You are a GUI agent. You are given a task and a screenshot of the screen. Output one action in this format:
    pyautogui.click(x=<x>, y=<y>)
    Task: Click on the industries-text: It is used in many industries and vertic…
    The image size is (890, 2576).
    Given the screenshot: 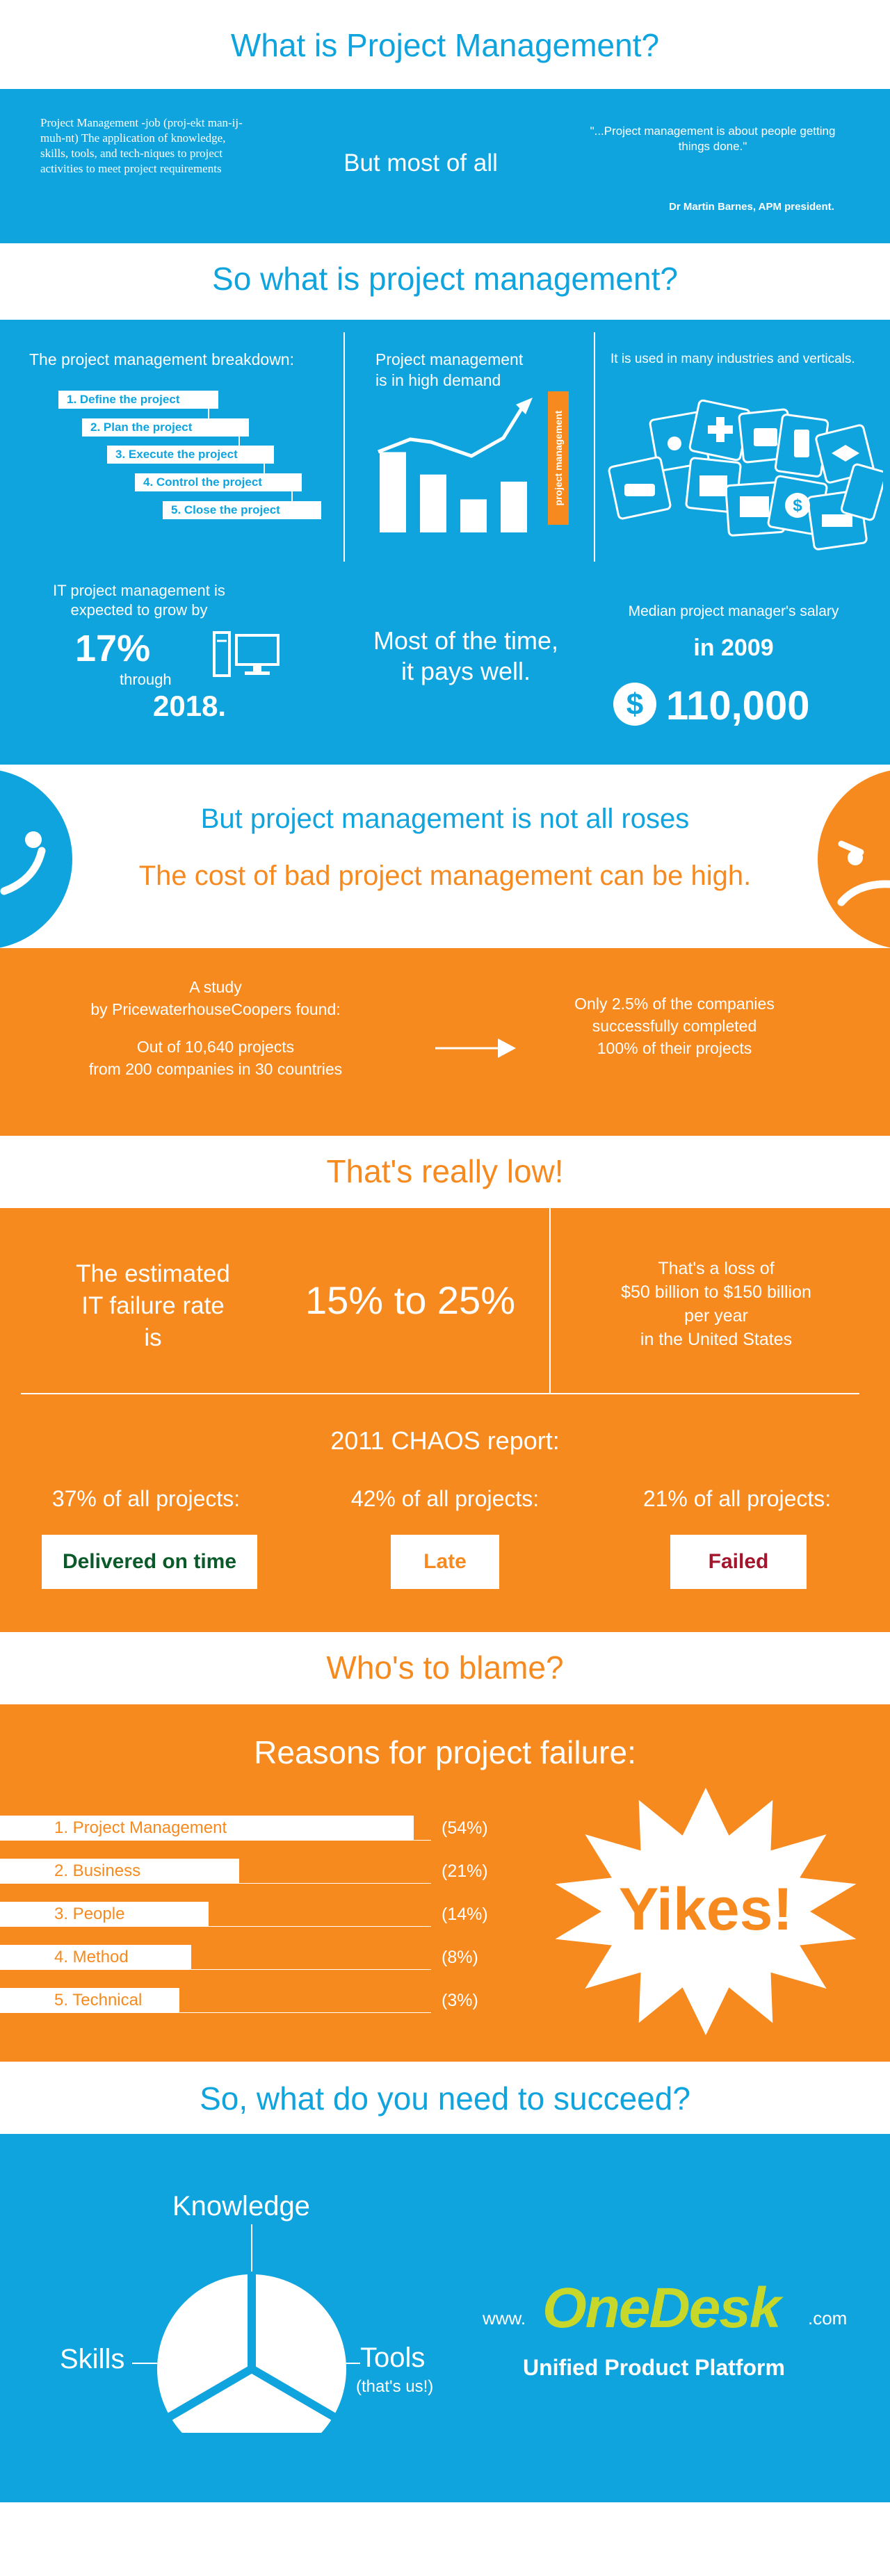 What is the action you would take?
    pyautogui.click(x=732, y=359)
    